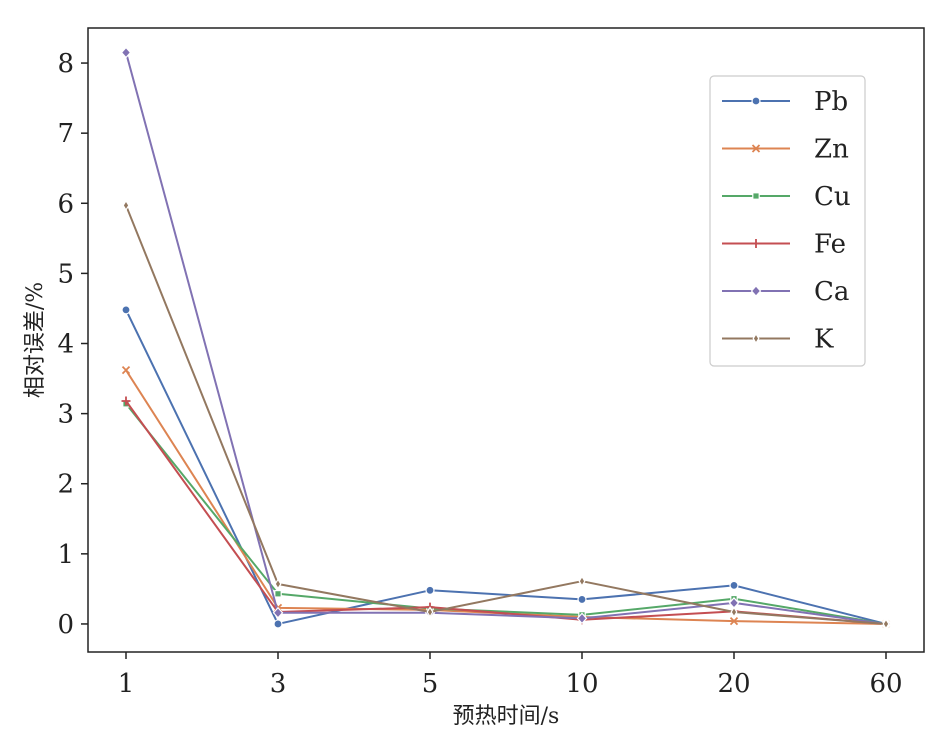  Describe the element at coordinates (581, 684) in the screenshot. I see `x-tick-label: 10` at that location.